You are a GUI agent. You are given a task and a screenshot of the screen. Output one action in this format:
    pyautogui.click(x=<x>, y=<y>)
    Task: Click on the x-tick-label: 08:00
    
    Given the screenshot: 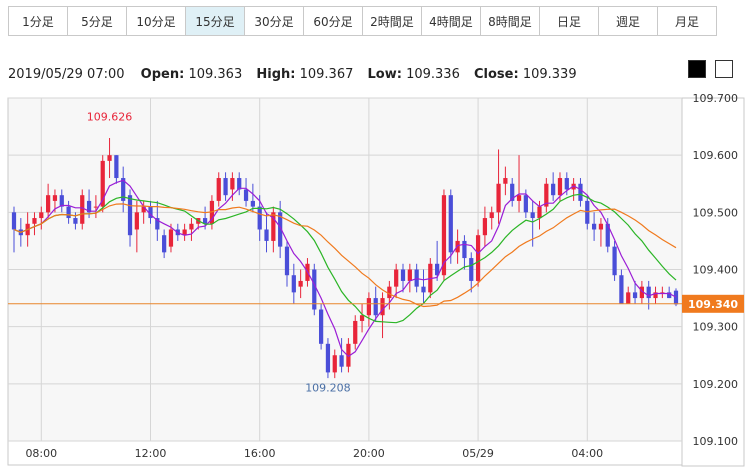 What is the action you would take?
    pyautogui.click(x=41, y=453)
    